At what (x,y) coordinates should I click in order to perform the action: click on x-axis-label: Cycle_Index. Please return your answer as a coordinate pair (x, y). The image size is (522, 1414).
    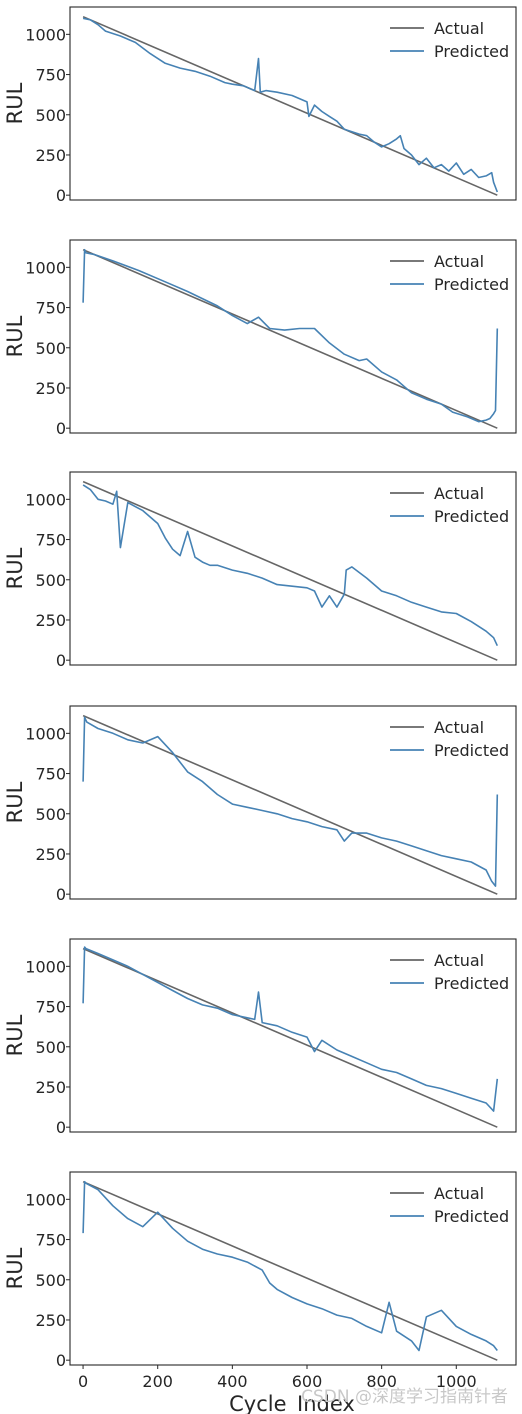
    Looking at the image, I should click on (292, 1403).